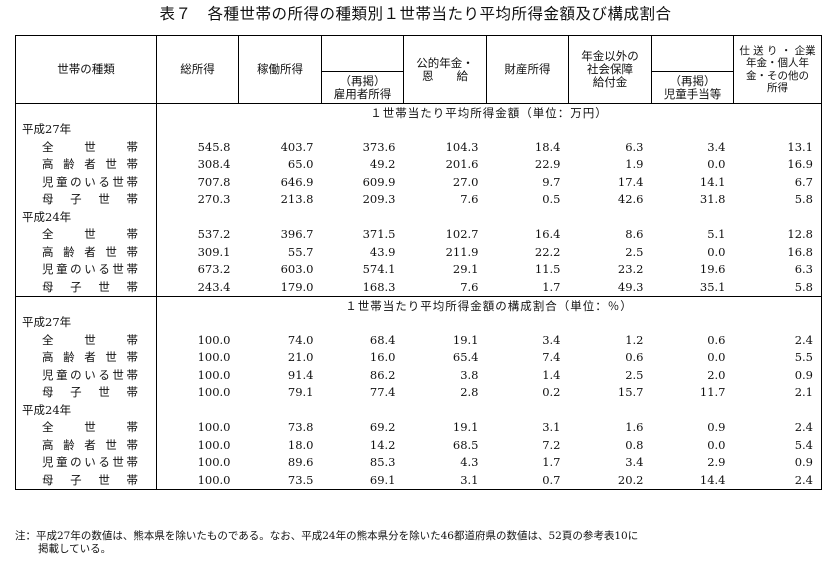  I want to click on household-type-label: 母 子 世 帯, so click(86, 200).